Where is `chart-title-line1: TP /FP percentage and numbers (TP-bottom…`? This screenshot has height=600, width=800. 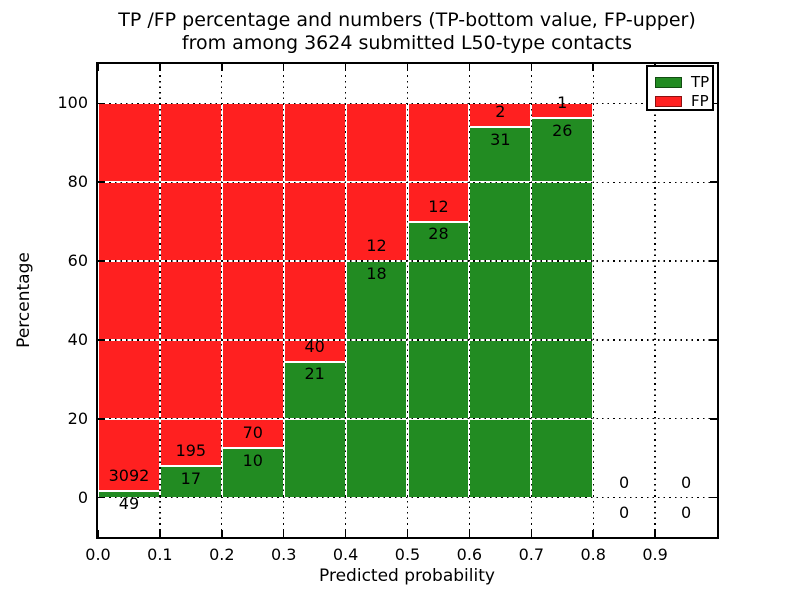 chart-title-line1: TP /FP percentage and numbers (TP-bottom… is located at coordinates (407, 20).